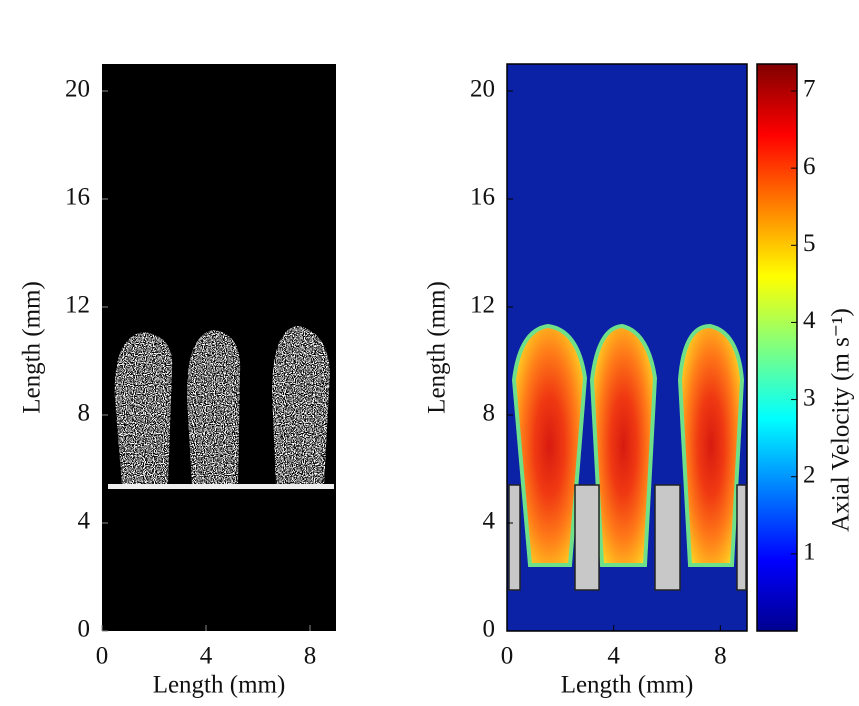 The height and width of the screenshot is (706, 859). Describe the element at coordinates (777, 347) in the screenshot. I see `colorbar` at that location.